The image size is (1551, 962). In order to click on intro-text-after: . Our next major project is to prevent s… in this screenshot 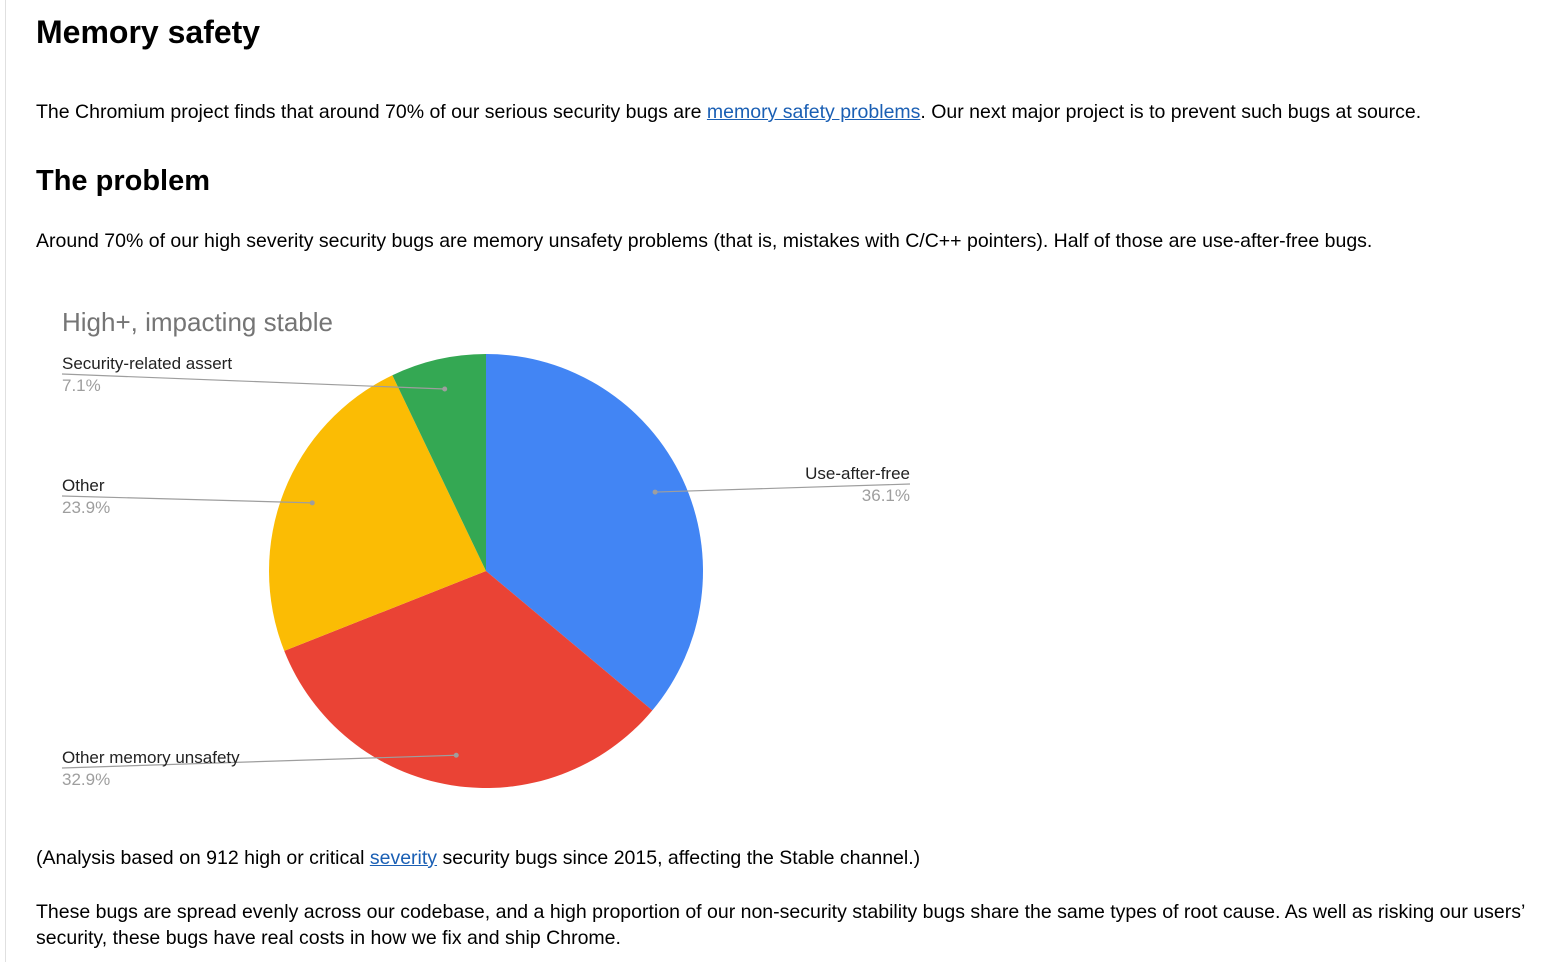, I will do `click(1171, 112)`.